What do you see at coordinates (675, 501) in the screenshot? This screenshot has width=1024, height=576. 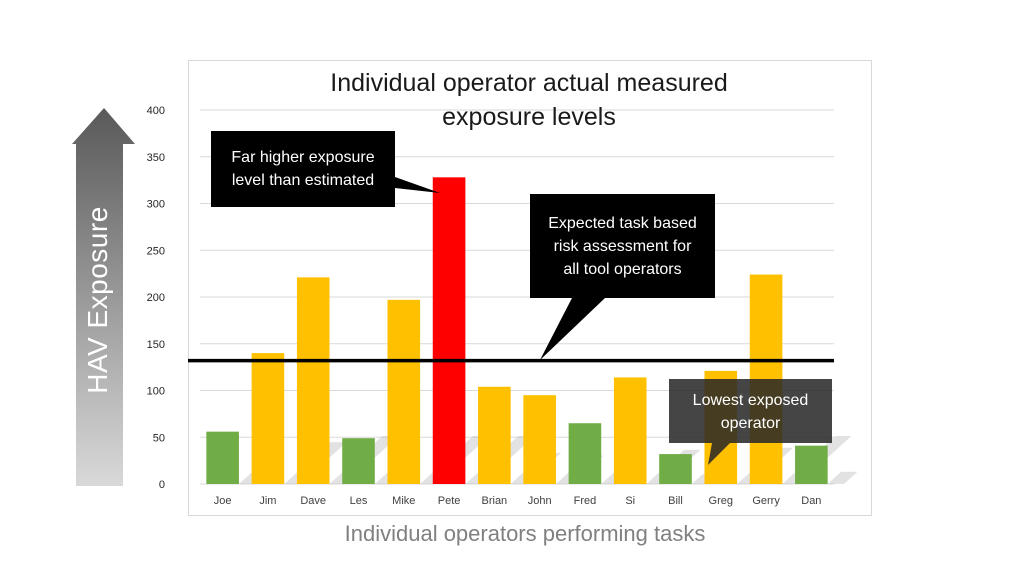 I see `x-tick-label: Bill` at bounding box center [675, 501].